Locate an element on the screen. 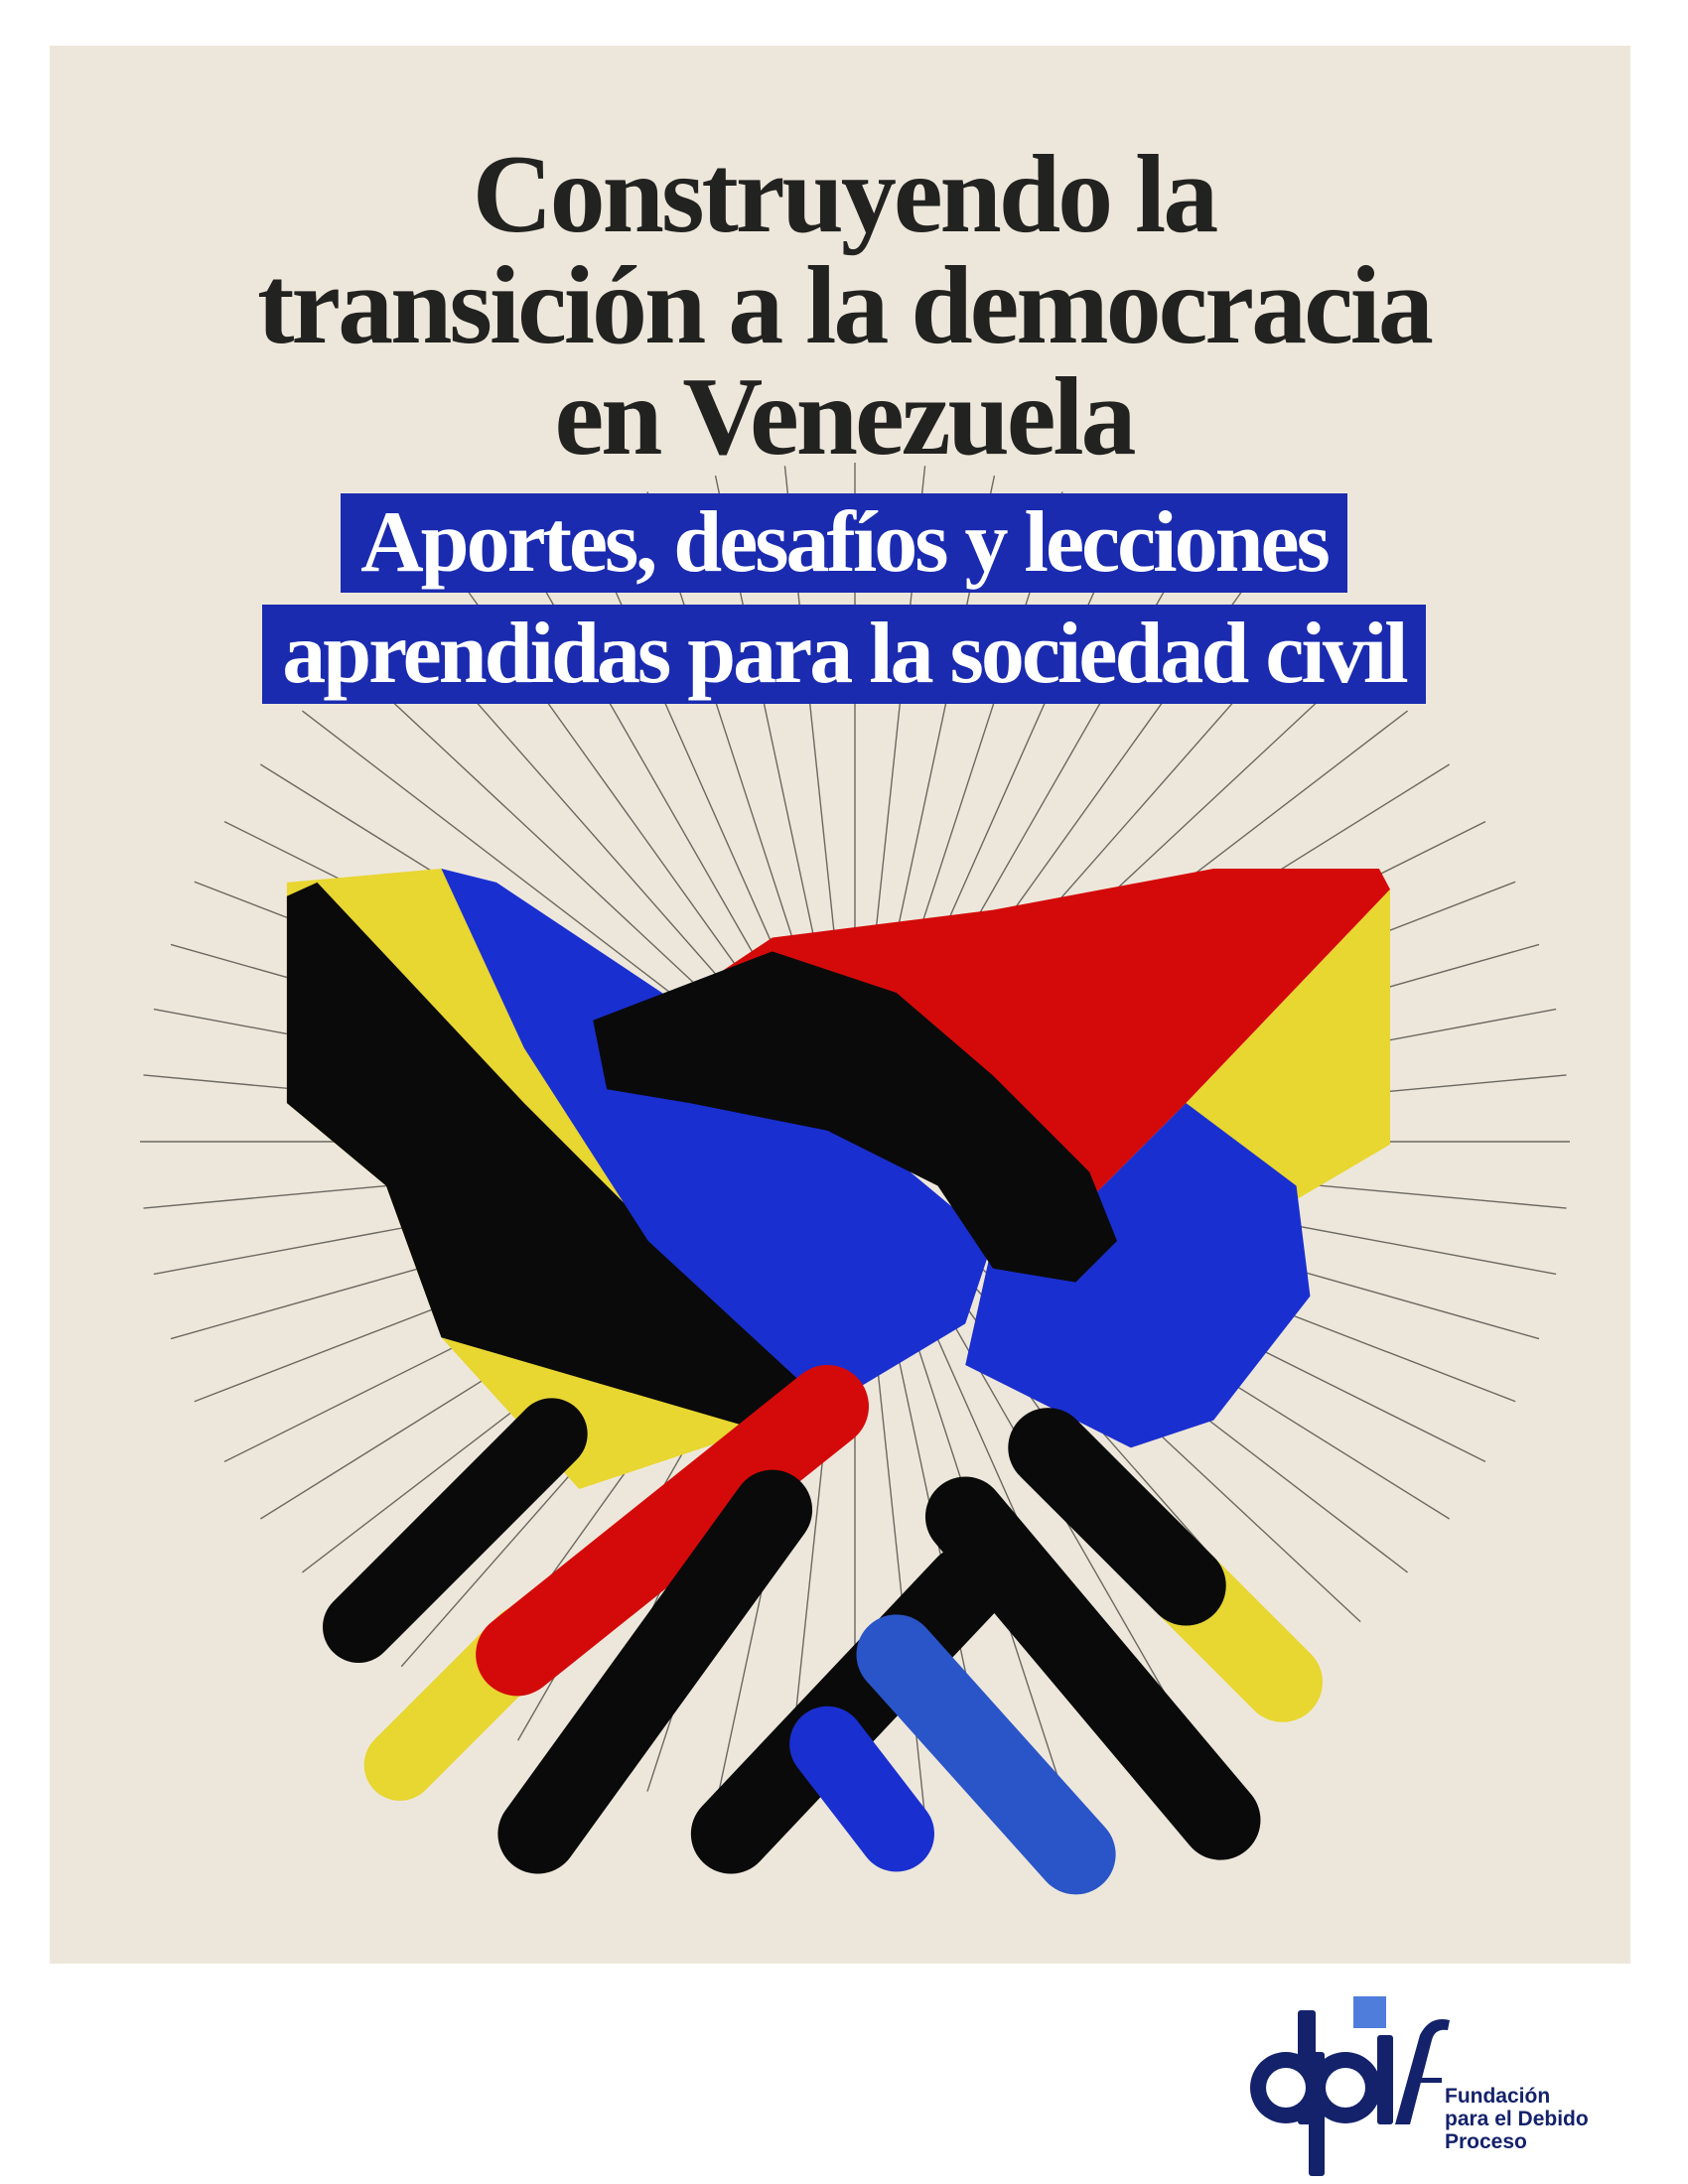  subtitle-box: aprendidas para la sociedad civil is located at coordinates (844, 654).